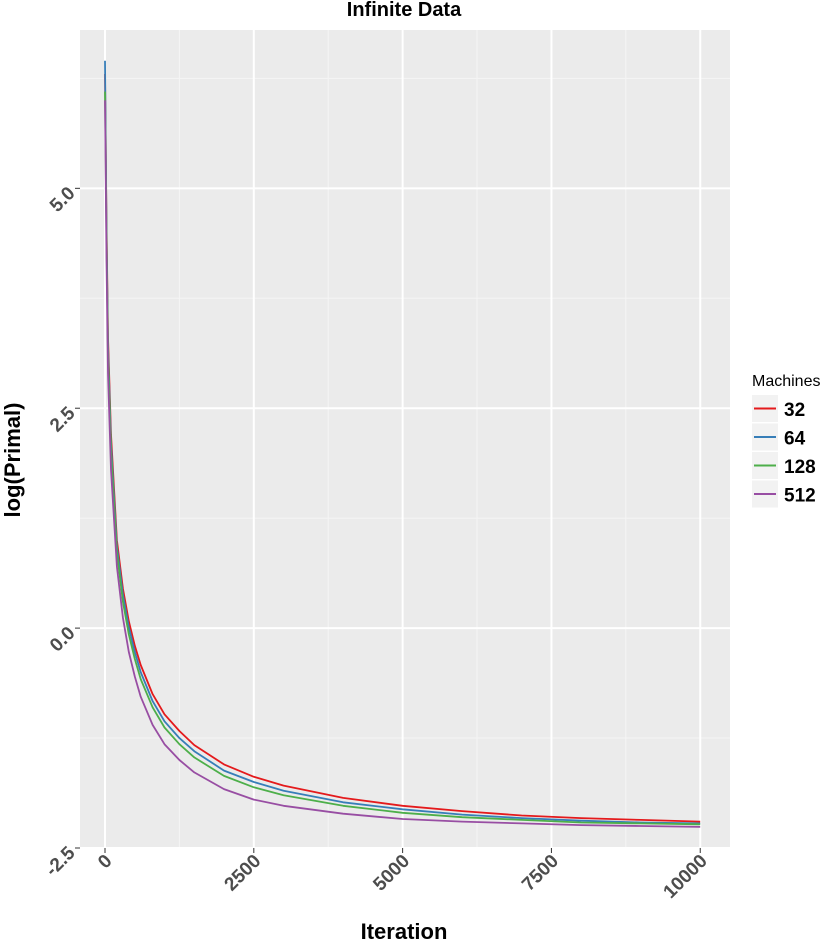 The image size is (830, 945). Describe the element at coordinates (391, 873) in the screenshot. I see `x-tick-label: 5000` at that location.